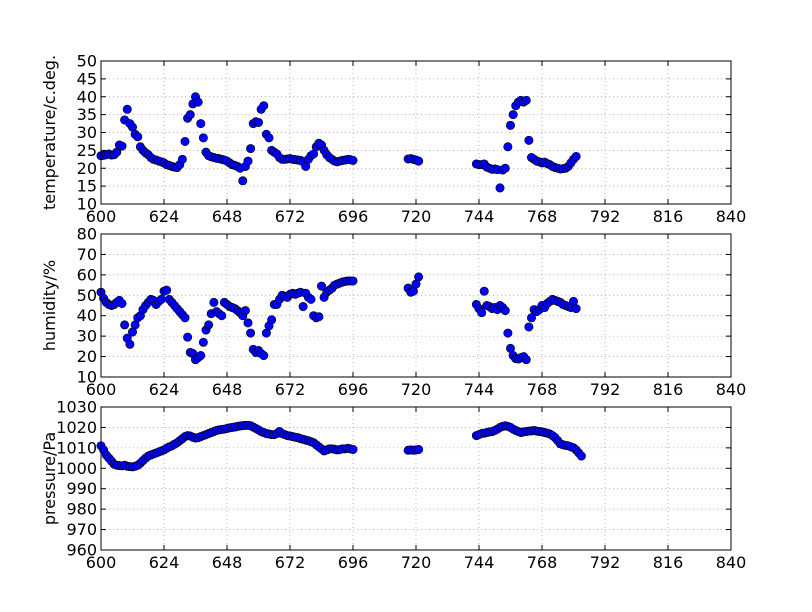  What do you see at coordinates (87, 78) in the screenshot?
I see `y-tick-label: 45` at bounding box center [87, 78].